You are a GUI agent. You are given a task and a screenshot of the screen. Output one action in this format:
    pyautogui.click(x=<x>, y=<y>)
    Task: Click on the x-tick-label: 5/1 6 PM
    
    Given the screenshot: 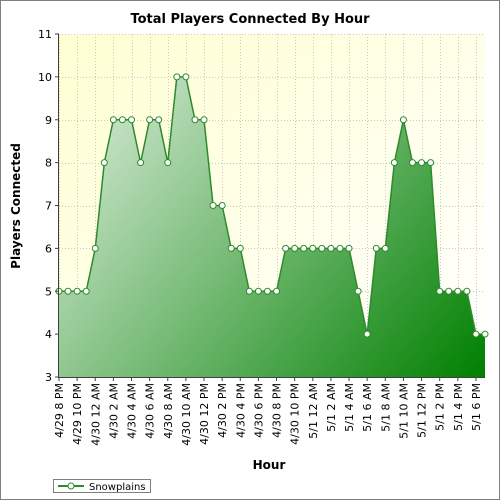 What is the action you would take?
    pyautogui.click(x=476, y=407)
    